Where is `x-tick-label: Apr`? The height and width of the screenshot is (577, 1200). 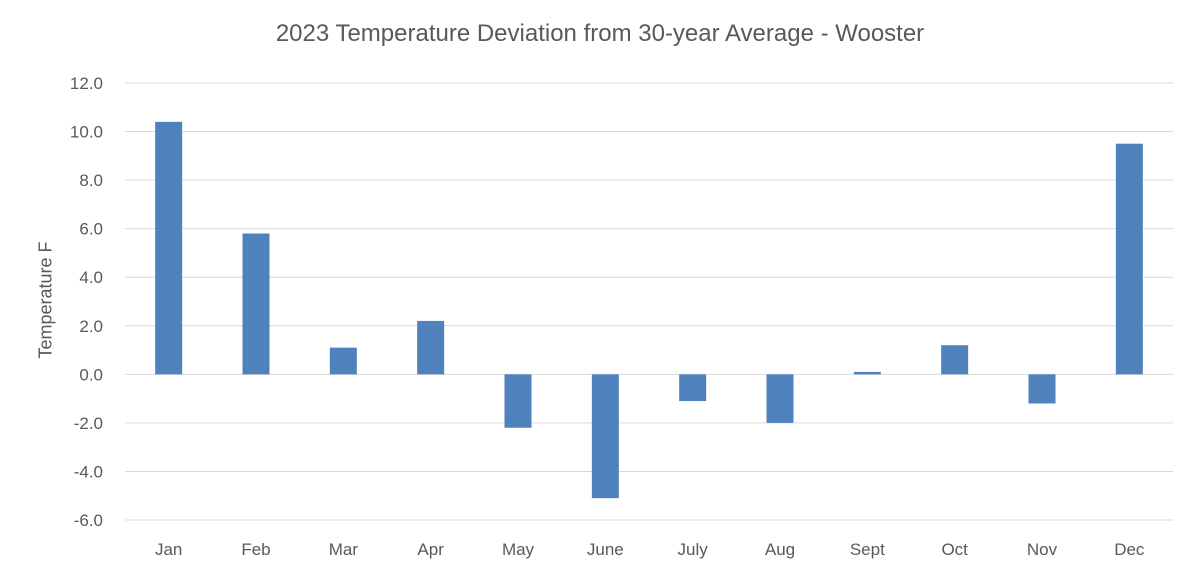
x-tick-label: Apr is located at coordinates (430, 549).